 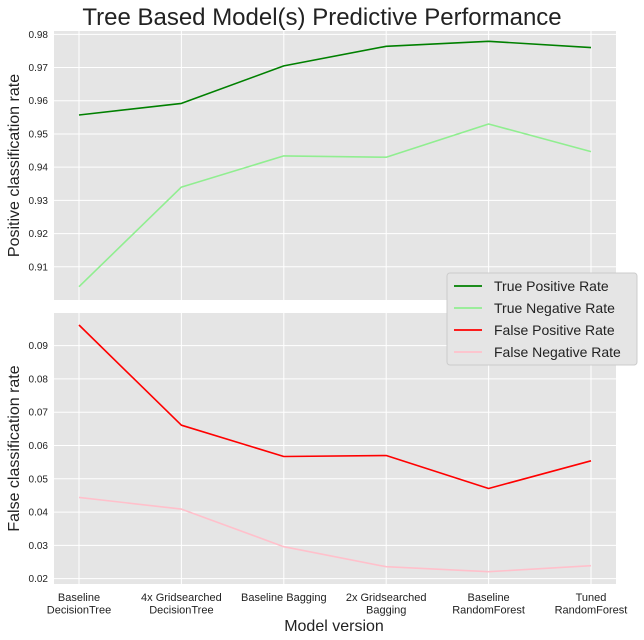 What do you see at coordinates (334, 626) in the screenshot?
I see `x-axis-label: Model version` at bounding box center [334, 626].